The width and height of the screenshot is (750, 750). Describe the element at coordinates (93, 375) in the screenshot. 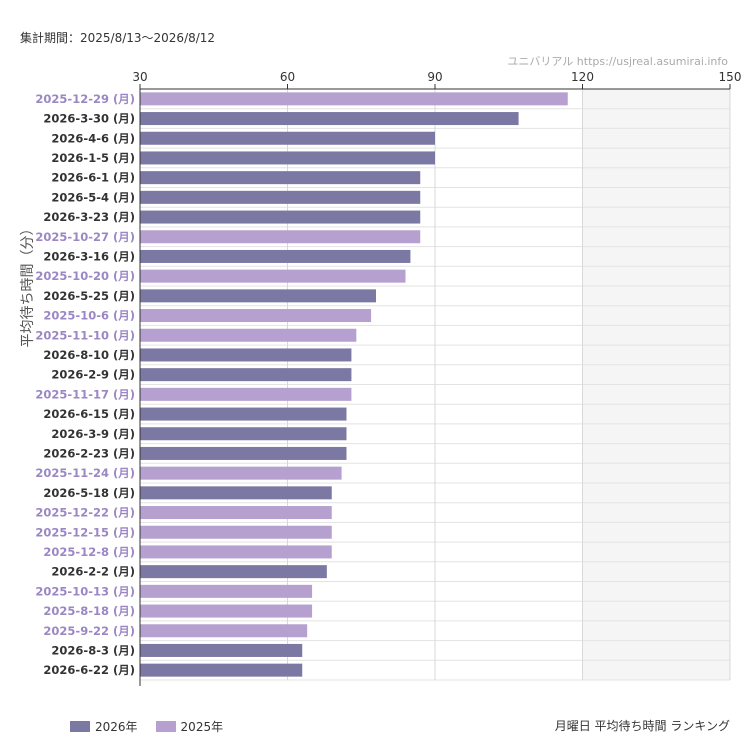

I see `category-label-15: 2026-2-9 (月)` at that location.